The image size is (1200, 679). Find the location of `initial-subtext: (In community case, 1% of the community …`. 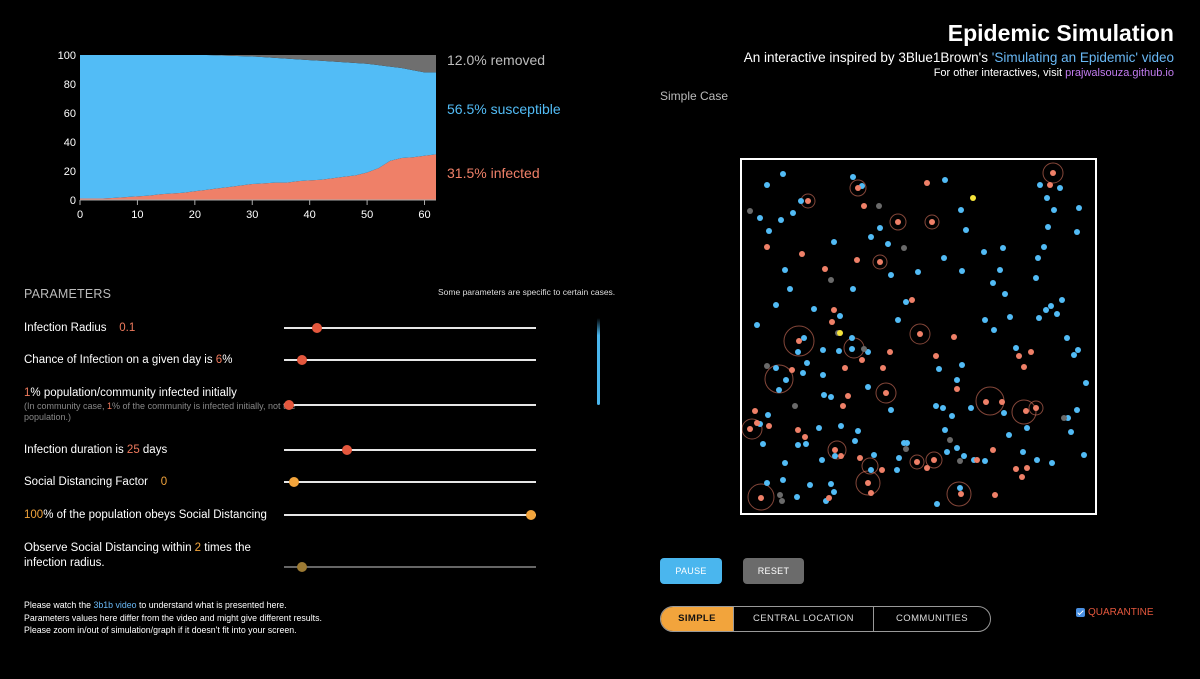

initial-subtext: (In community case, 1% of the community … is located at coordinates (160, 411).